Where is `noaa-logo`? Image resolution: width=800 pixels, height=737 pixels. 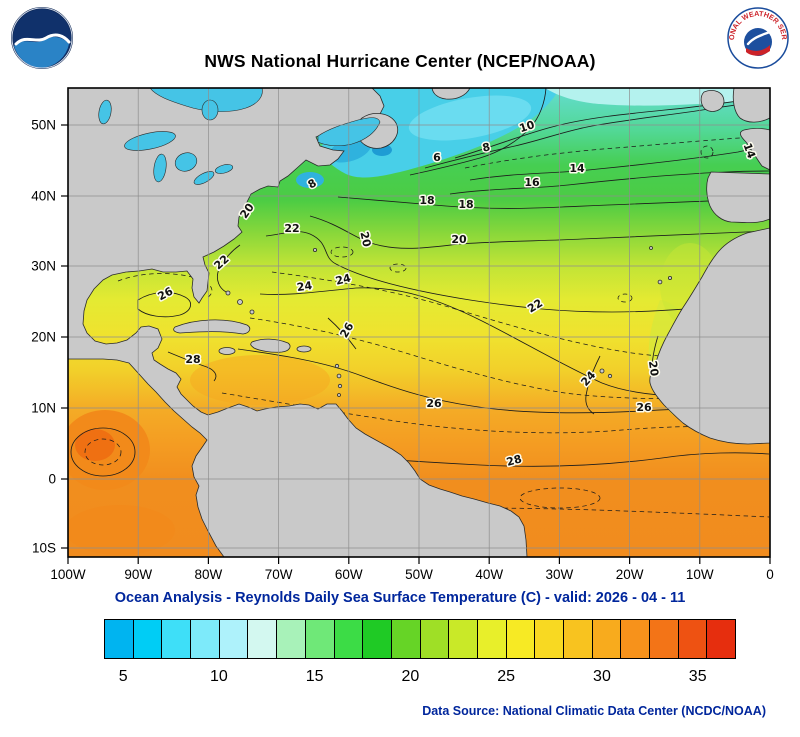
noaa-logo is located at coordinates (42, 38).